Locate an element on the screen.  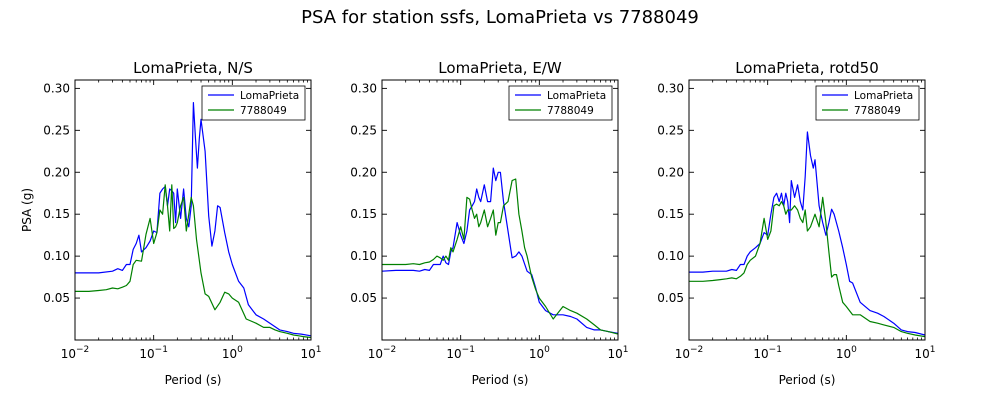
panel-title: LomaPrieta, E/W is located at coordinates (500, 68).